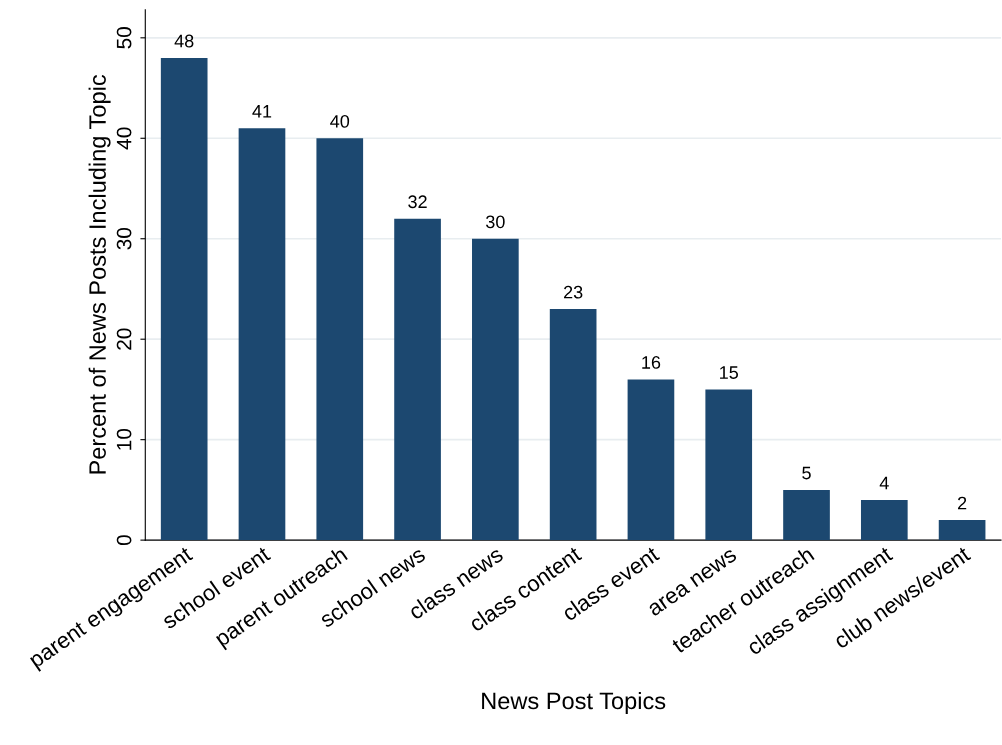 The image size is (1002, 745). What do you see at coordinates (340, 121) in the screenshot?
I see `data-label: 40` at bounding box center [340, 121].